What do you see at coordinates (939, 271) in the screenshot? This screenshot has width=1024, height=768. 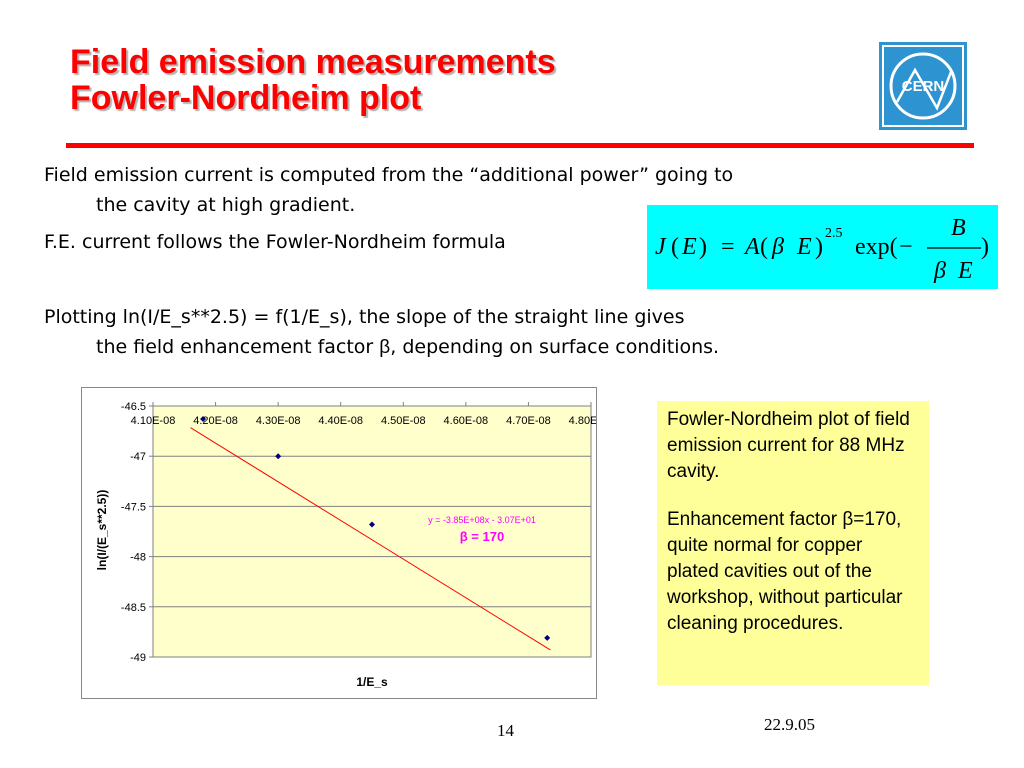 I see `formula-beta-2: β` at bounding box center [939, 271].